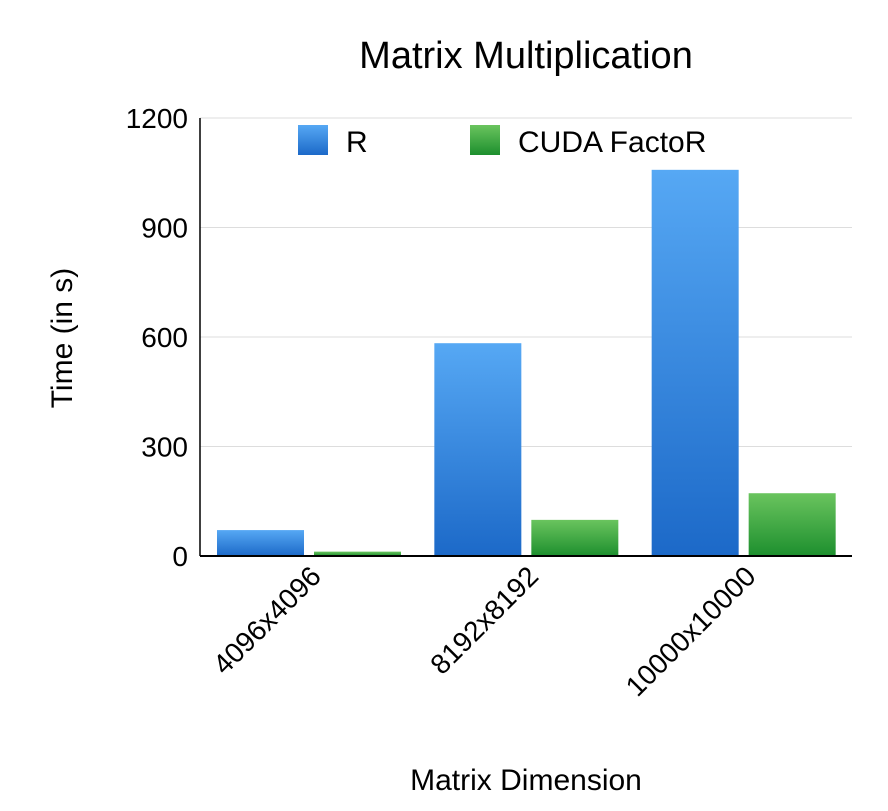  Describe the element at coordinates (691, 631) in the screenshot. I see `x-tick-label: 10000x10000` at that location.